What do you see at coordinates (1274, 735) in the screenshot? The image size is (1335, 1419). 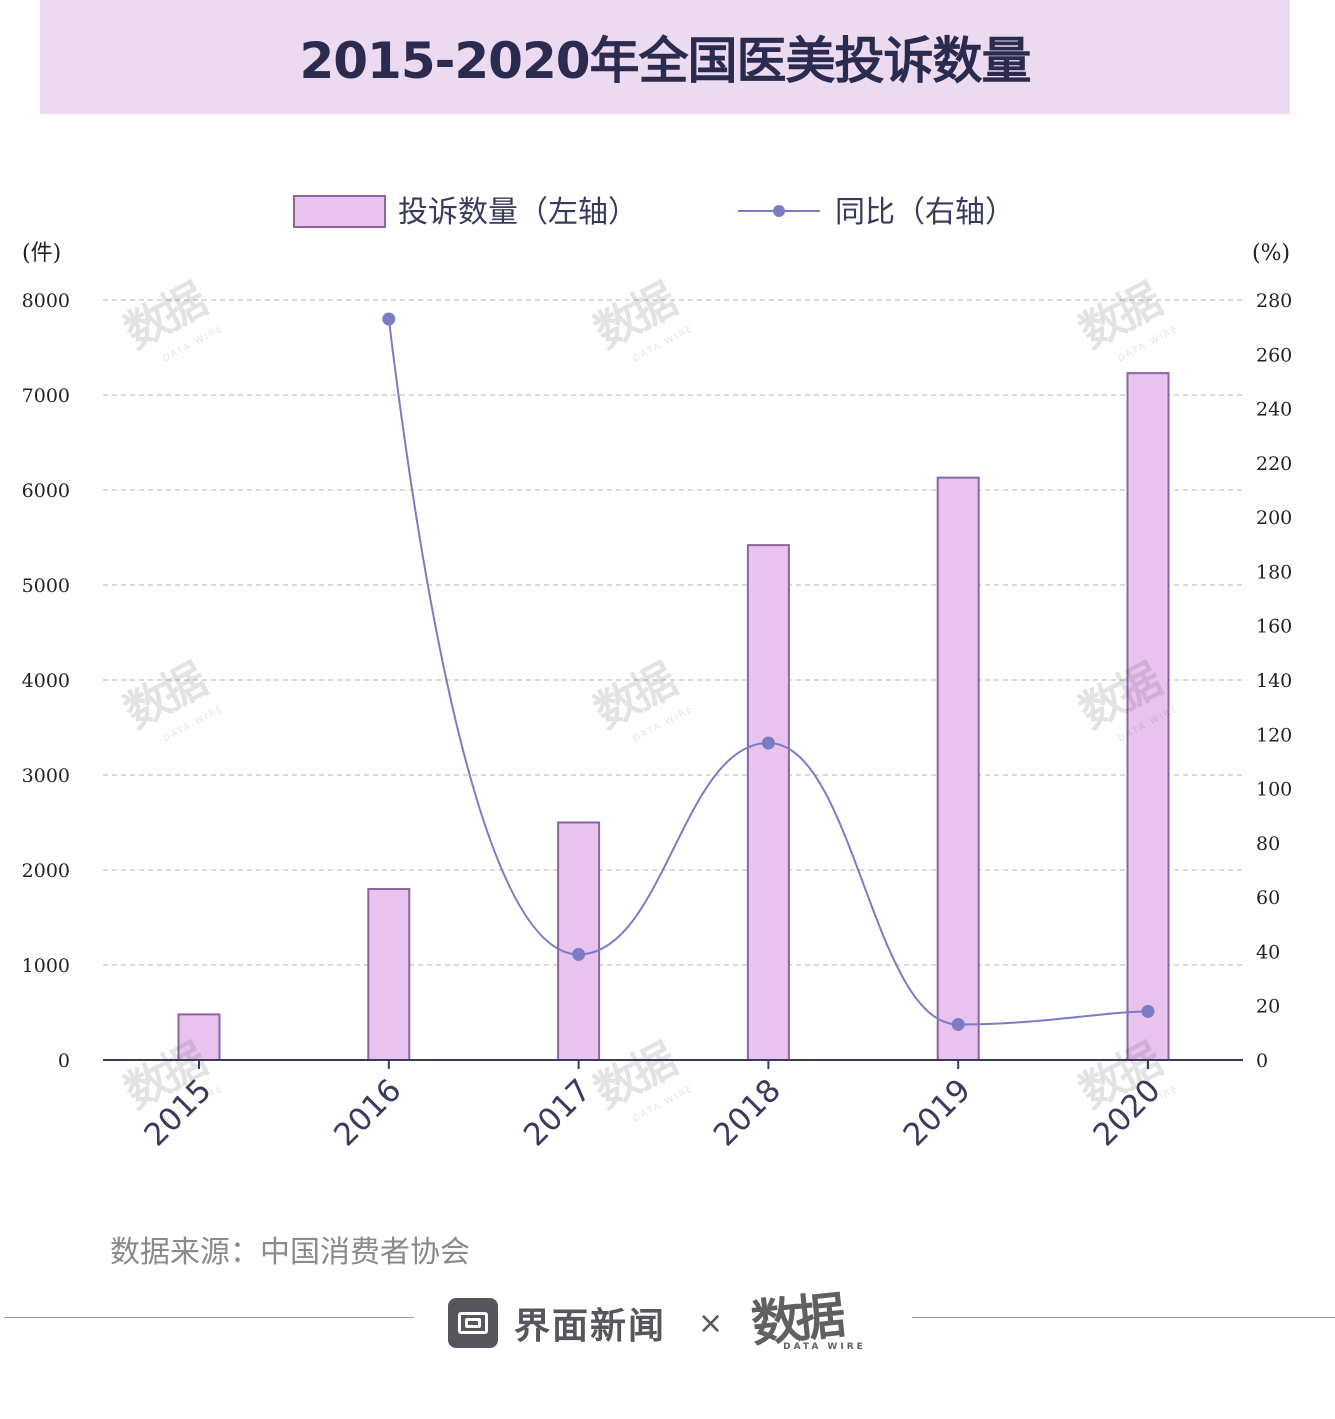 I see `right-tick-label: 120` at bounding box center [1274, 735].